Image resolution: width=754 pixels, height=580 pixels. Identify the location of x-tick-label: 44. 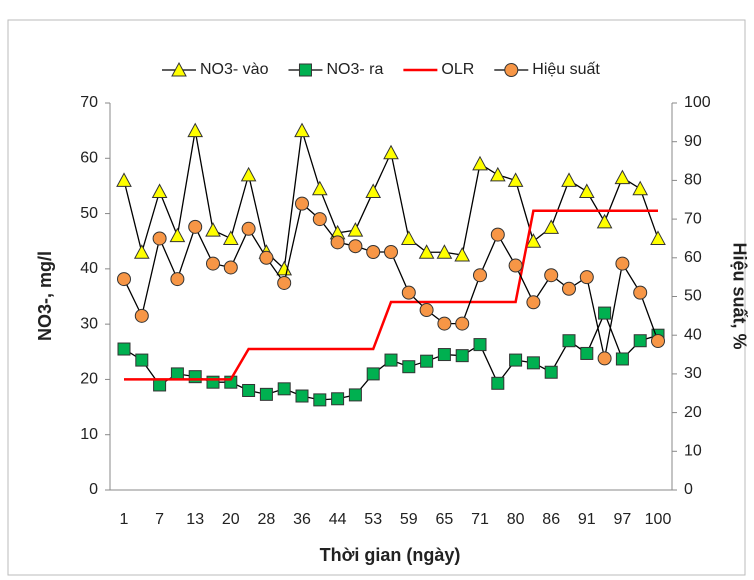
(338, 519).